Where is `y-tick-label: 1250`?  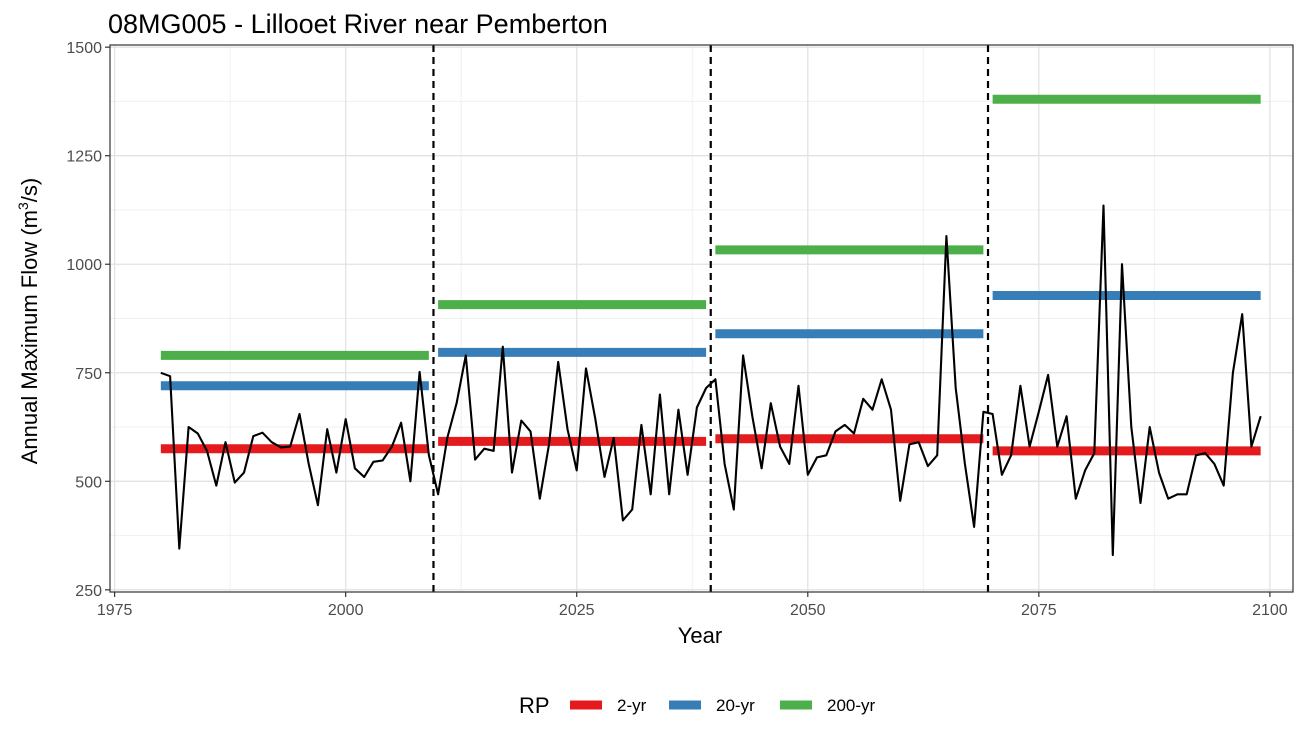
y-tick-label: 1250 is located at coordinates (84, 157).